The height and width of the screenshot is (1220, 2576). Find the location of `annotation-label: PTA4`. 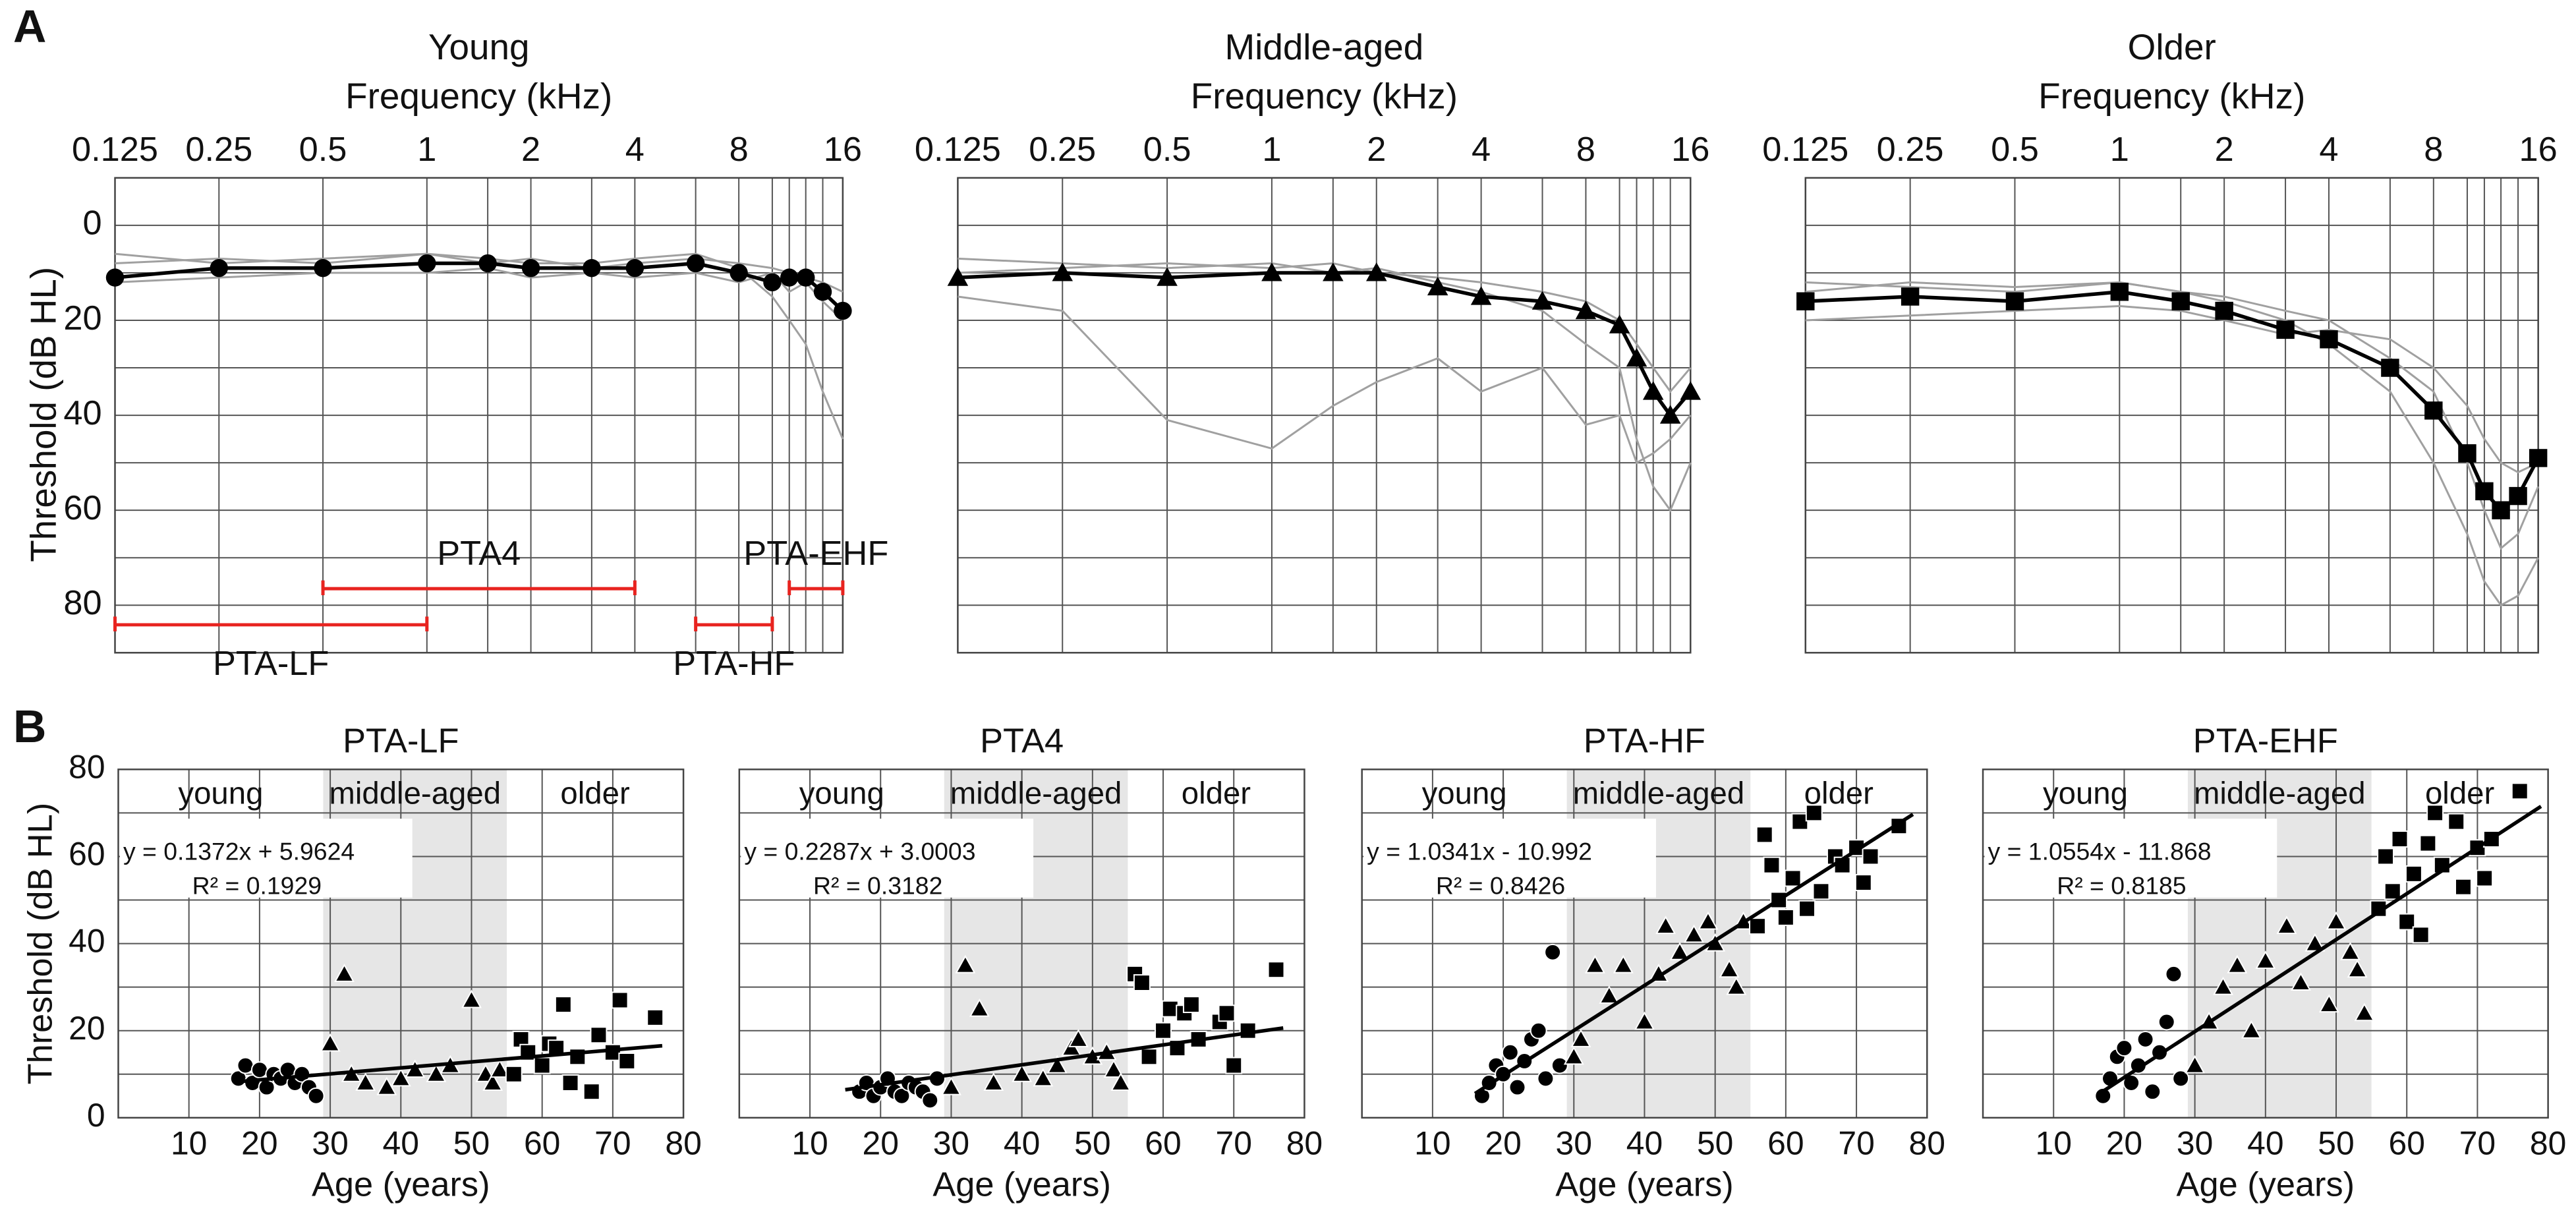

annotation-label: PTA4 is located at coordinates (479, 554).